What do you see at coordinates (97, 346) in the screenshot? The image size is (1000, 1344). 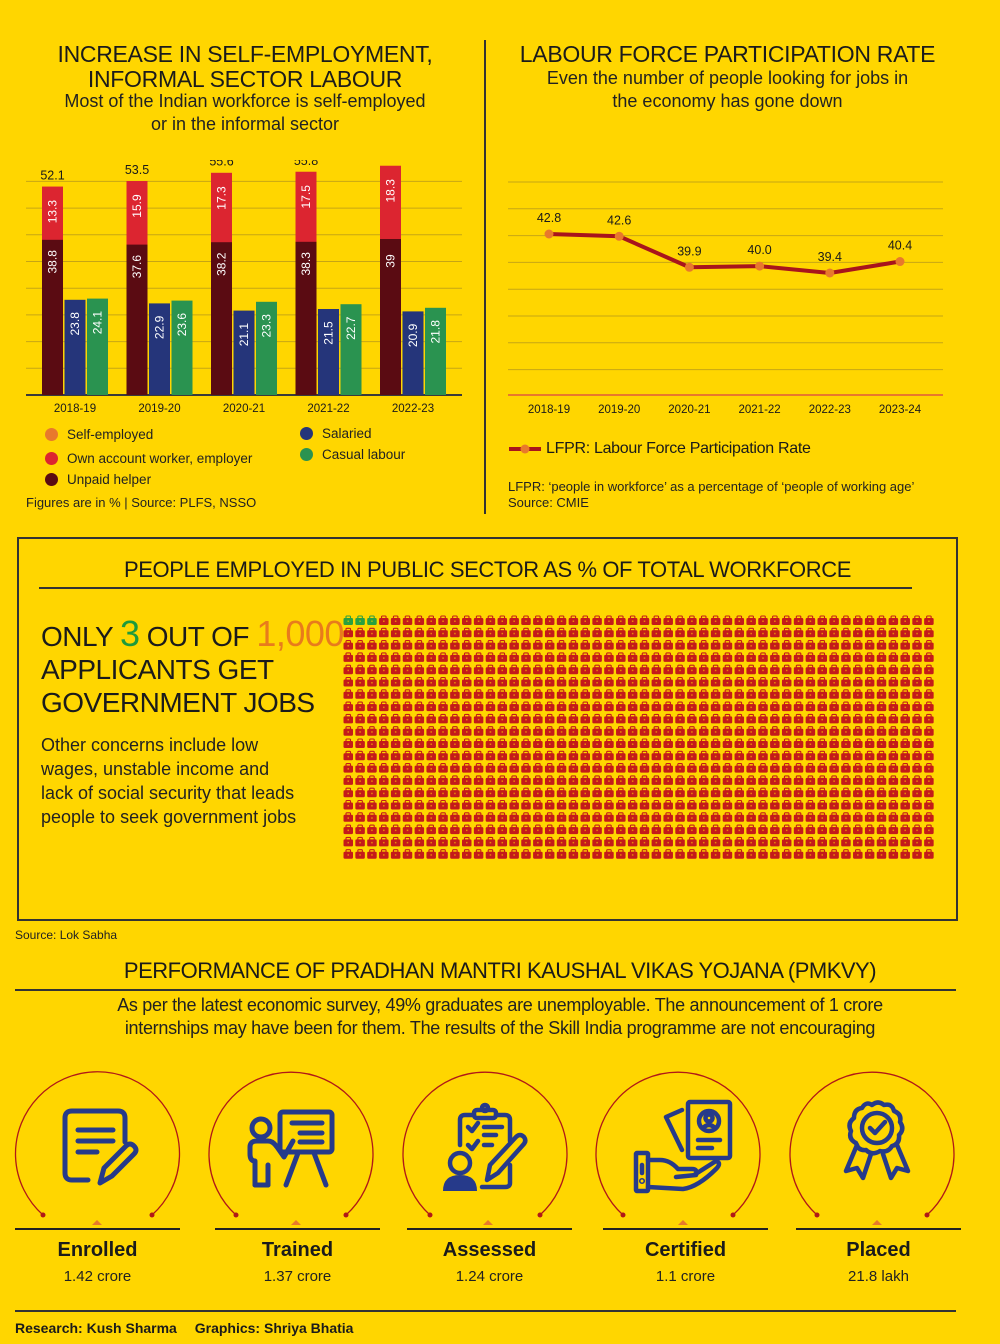 I see `bar-casual-labour` at bounding box center [97, 346].